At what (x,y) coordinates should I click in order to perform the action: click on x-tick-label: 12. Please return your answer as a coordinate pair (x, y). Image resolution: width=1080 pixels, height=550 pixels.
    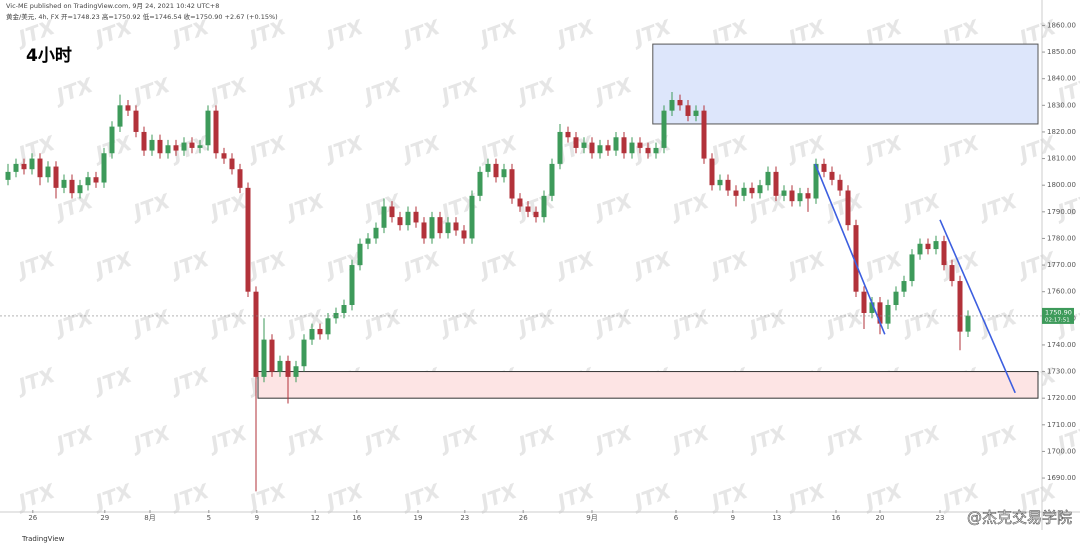
    Looking at the image, I should click on (315, 518).